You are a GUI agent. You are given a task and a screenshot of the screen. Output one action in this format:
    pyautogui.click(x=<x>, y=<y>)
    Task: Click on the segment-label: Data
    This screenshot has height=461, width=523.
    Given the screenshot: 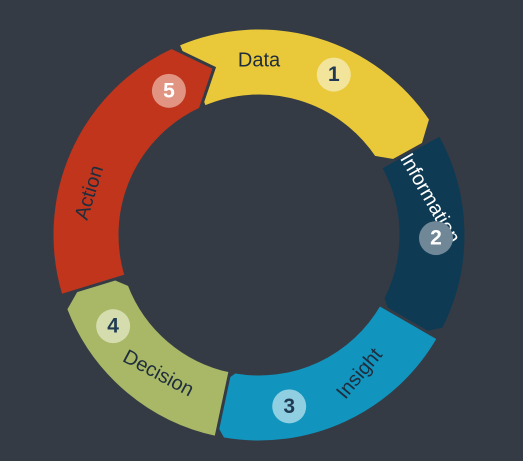 What is the action you would take?
    pyautogui.click(x=259, y=60)
    